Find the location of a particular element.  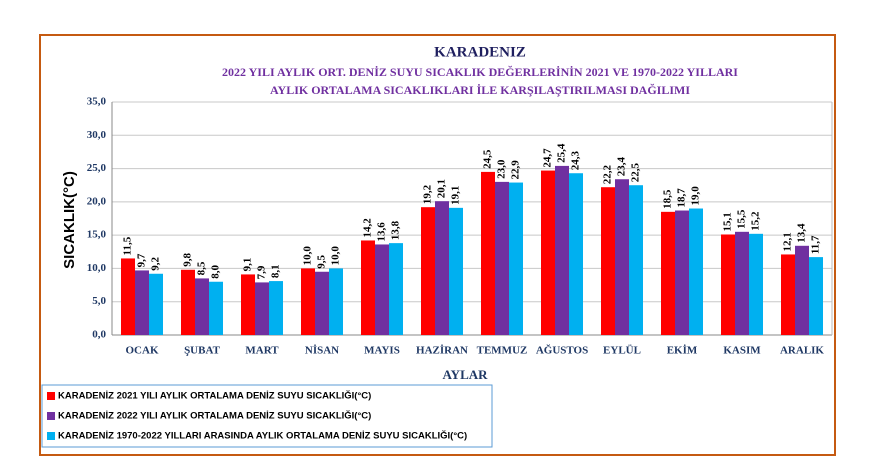

y-tick-label: 25,0 is located at coordinates (97, 168).